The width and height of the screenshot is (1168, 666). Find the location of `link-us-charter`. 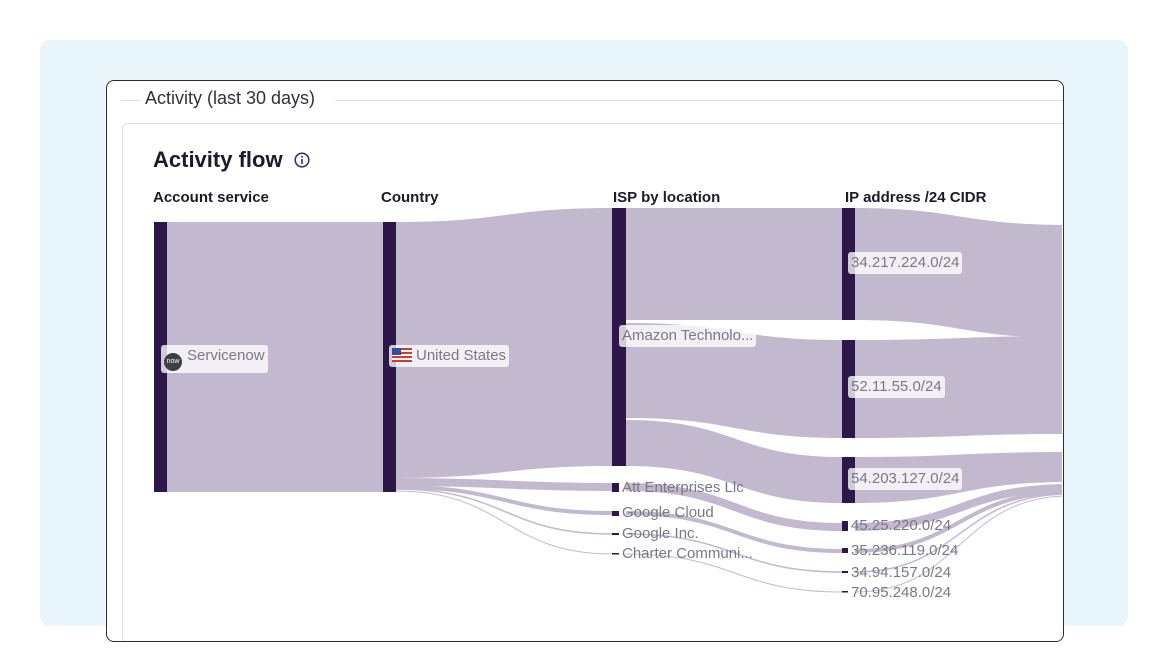

link-us-charter is located at coordinates (504, 522).